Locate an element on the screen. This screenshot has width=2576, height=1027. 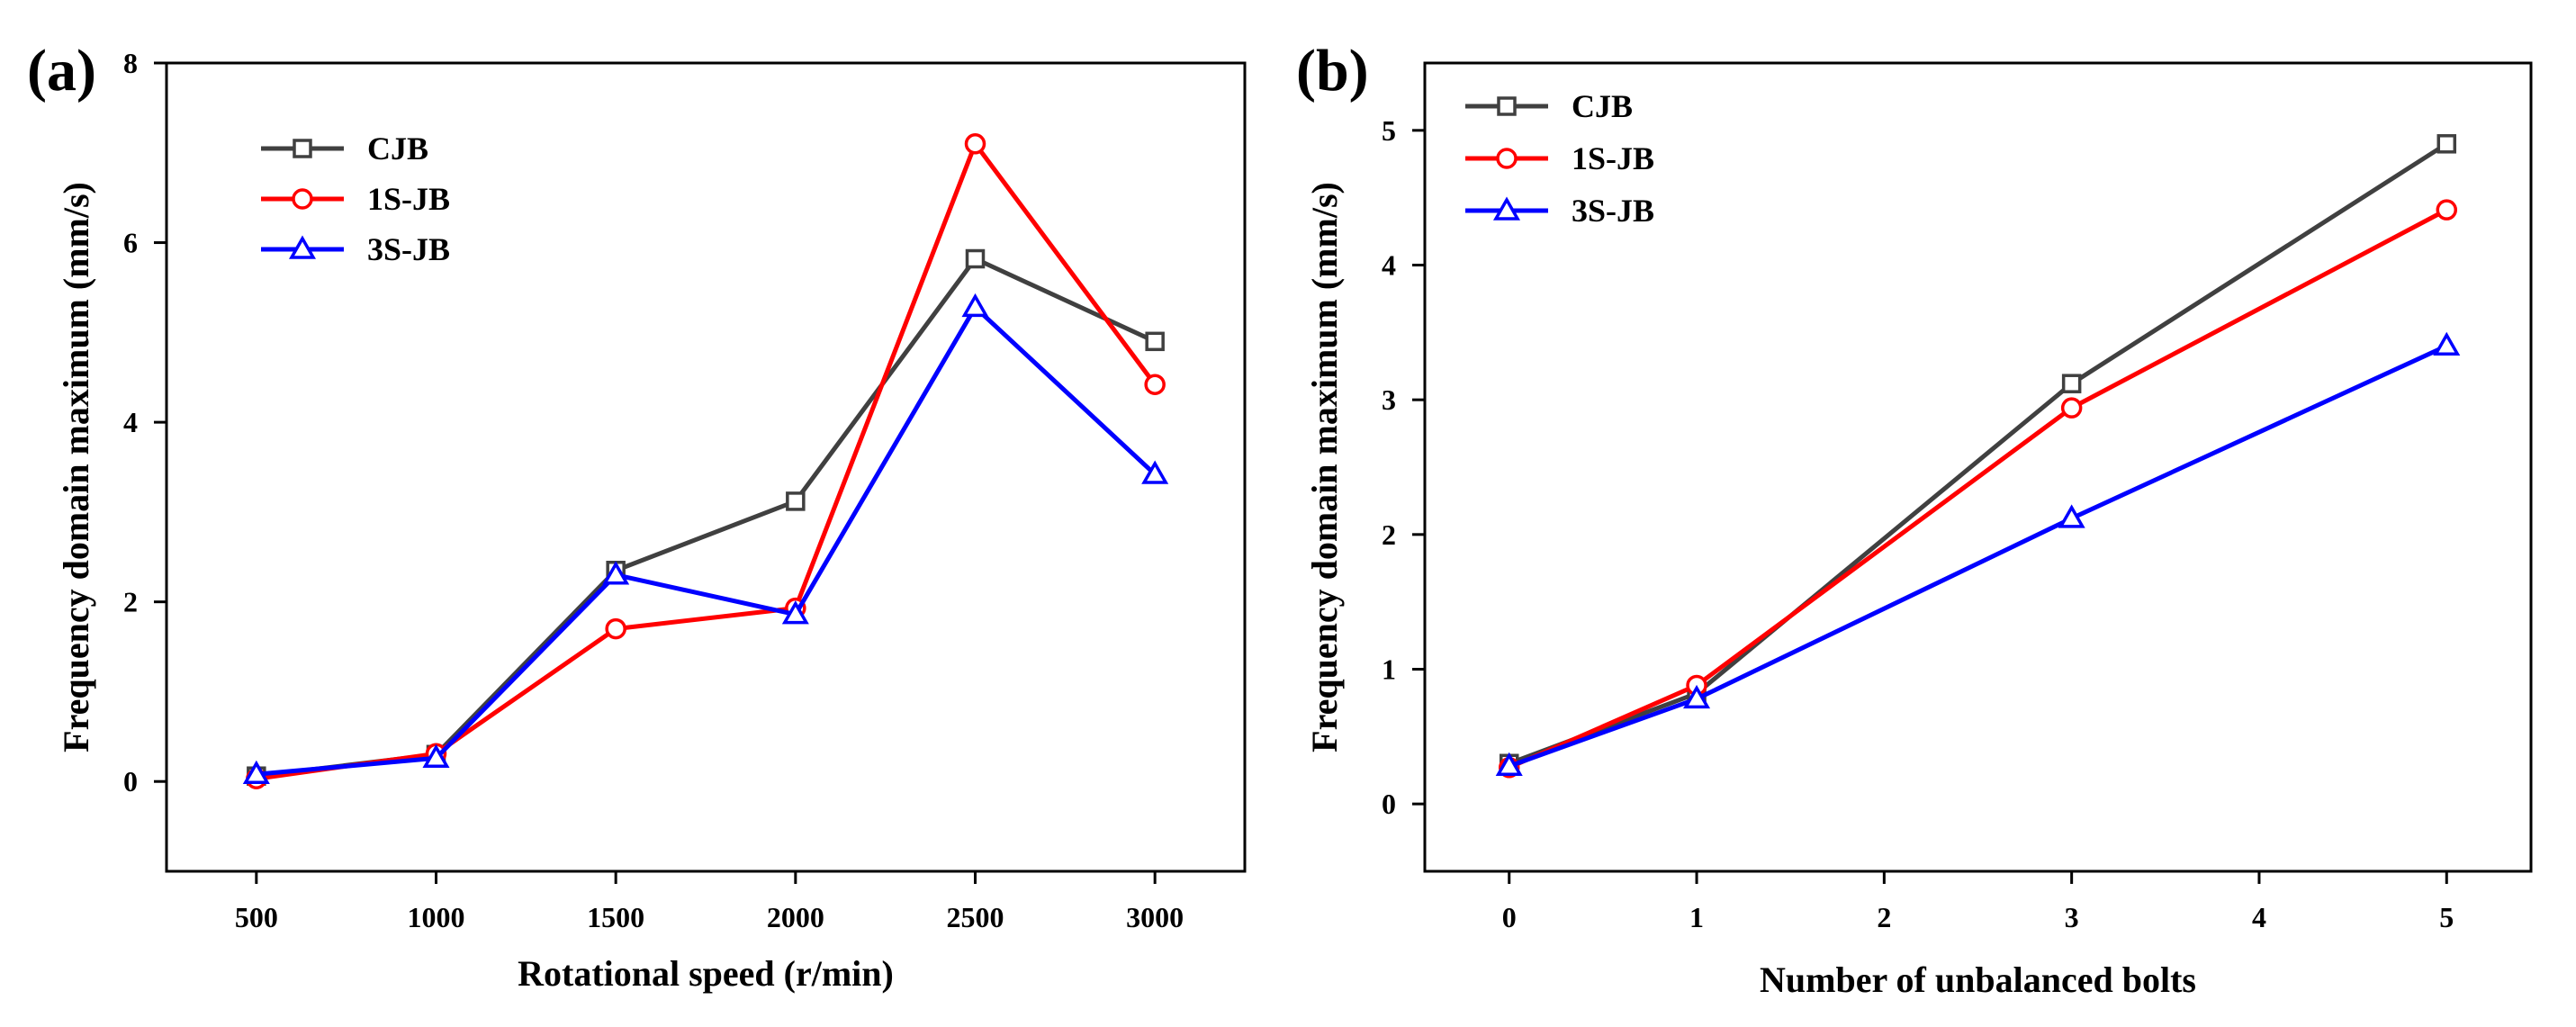
panel-label: (a) is located at coordinates (61, 71).